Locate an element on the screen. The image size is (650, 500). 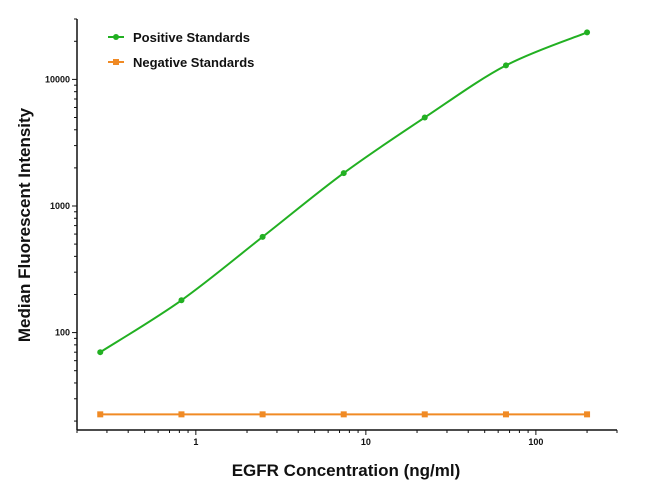
legend: Positive Standards Negative Standards is located at coordinates (181, 50).